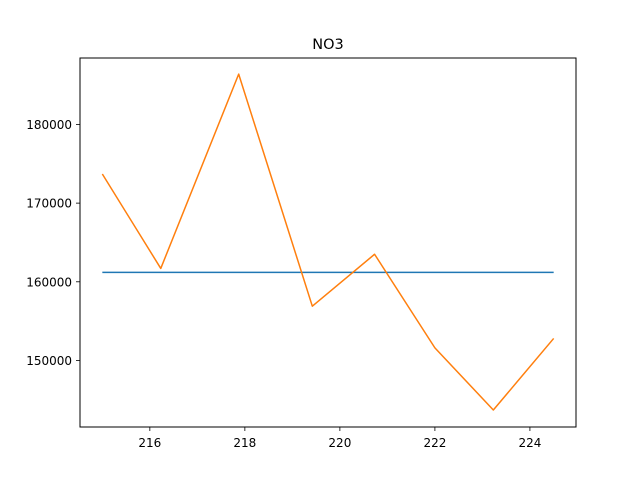  Describe the element at coordinates (529, 443) in the screenshot. I see `x-tick-label: 224` at that location.